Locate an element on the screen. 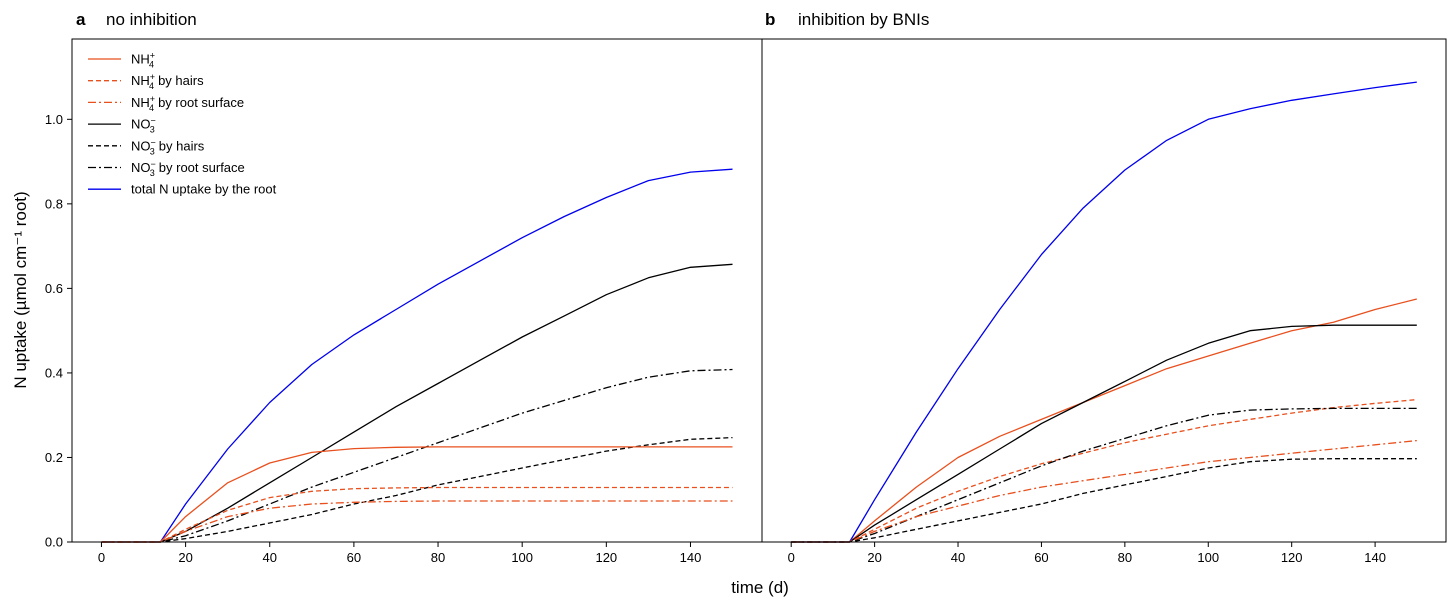 This screenshot has width=1453, height=601. y-tick-label: 0.6 is located at coordinates (54, 288).